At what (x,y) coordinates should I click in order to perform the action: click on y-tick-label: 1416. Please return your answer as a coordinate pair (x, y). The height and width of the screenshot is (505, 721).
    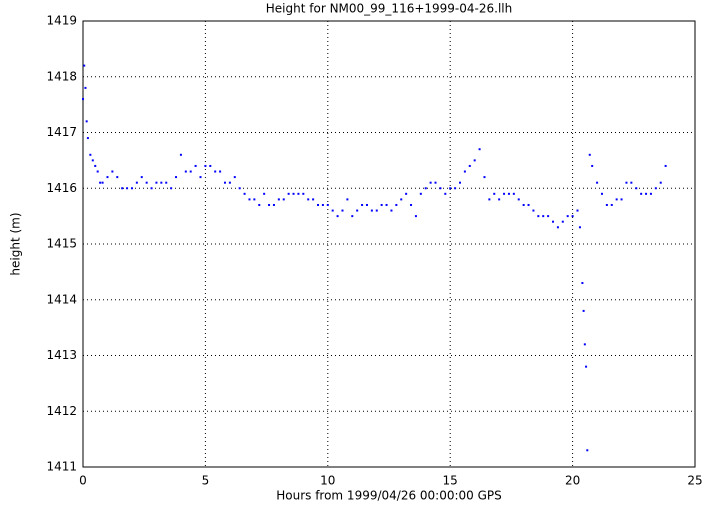
    Looking at the image, I should click on (61, 188).